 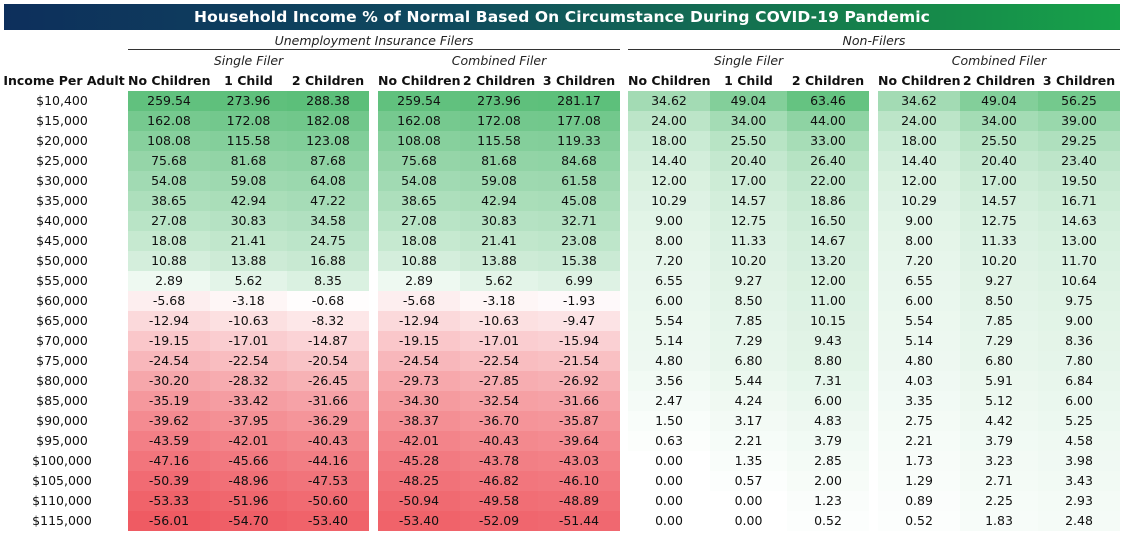 I want to click on data-cell: 8.00, so click(x=669, y=241).